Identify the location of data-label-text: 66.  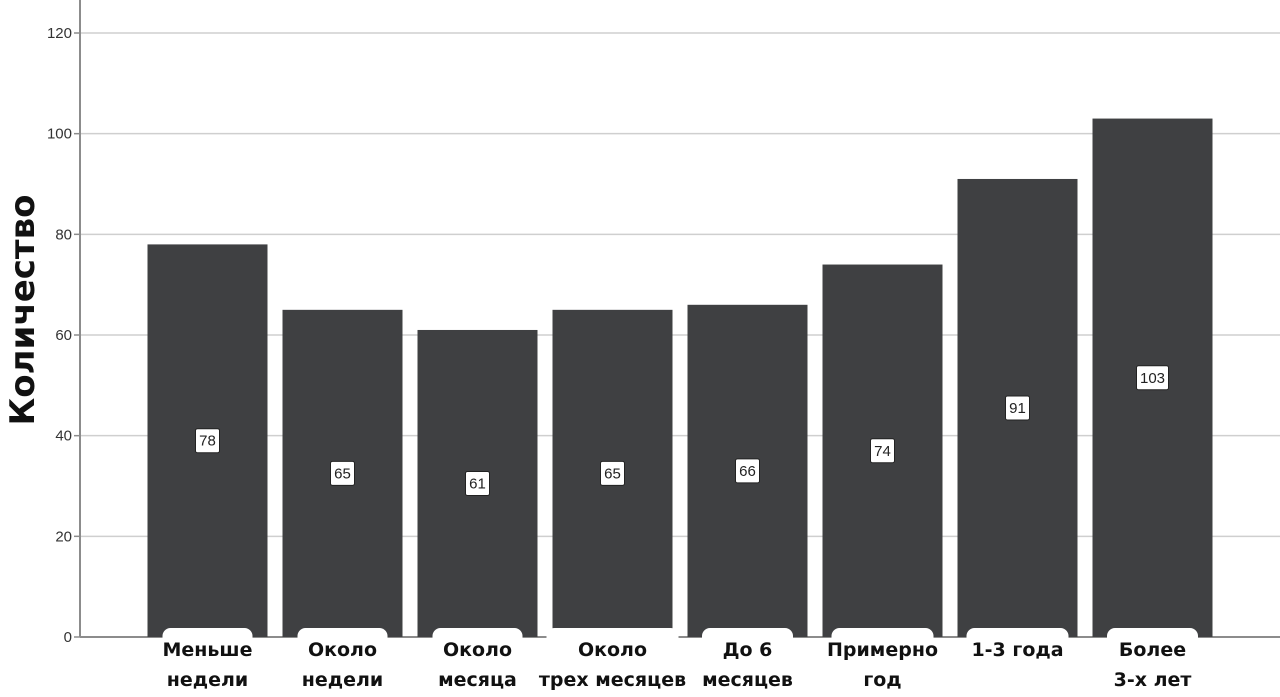
(747, 471).